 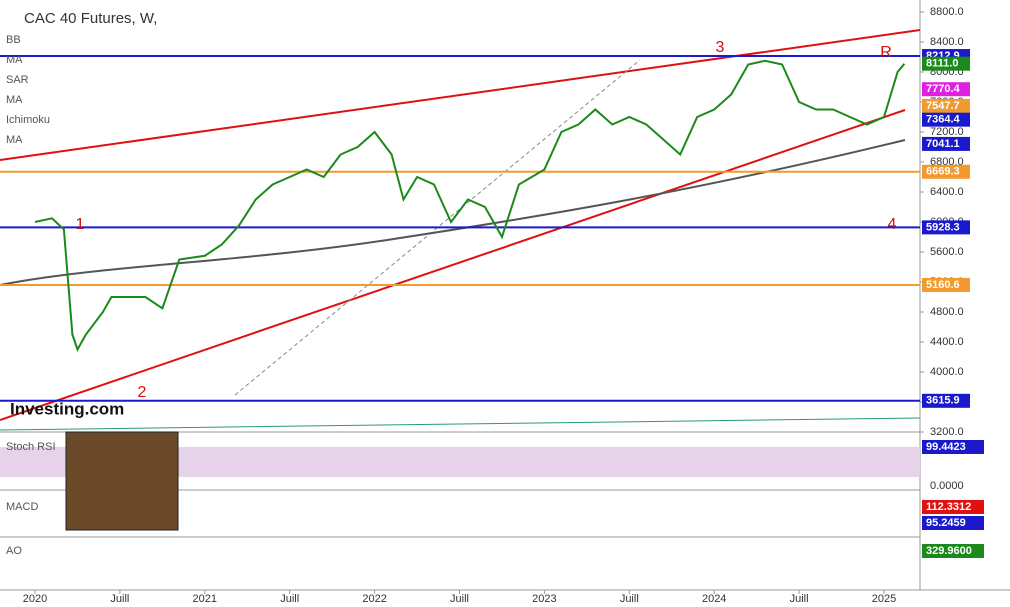 What do you see at coordinates (374, 599) in the screenshot?
I see `x-tick-label: 2022` at bounding box center [374, 599].